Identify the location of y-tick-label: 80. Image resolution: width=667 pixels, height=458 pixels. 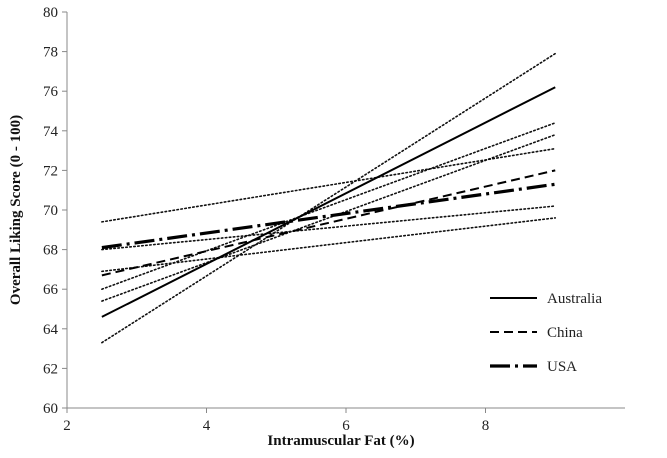
(50, 13).